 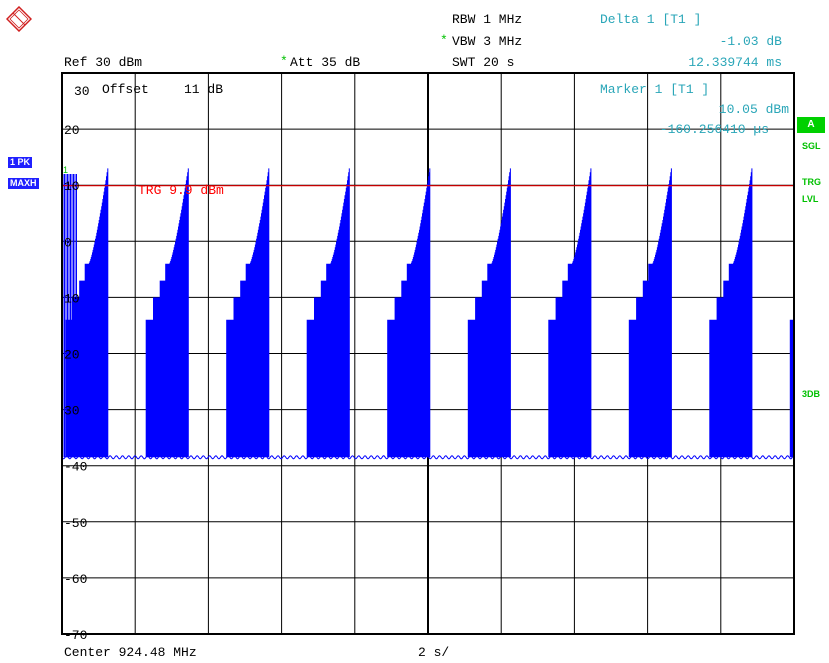 I want to click on delta-marker-title: Delta 1 [T1 ], so click(x=651, y=19).